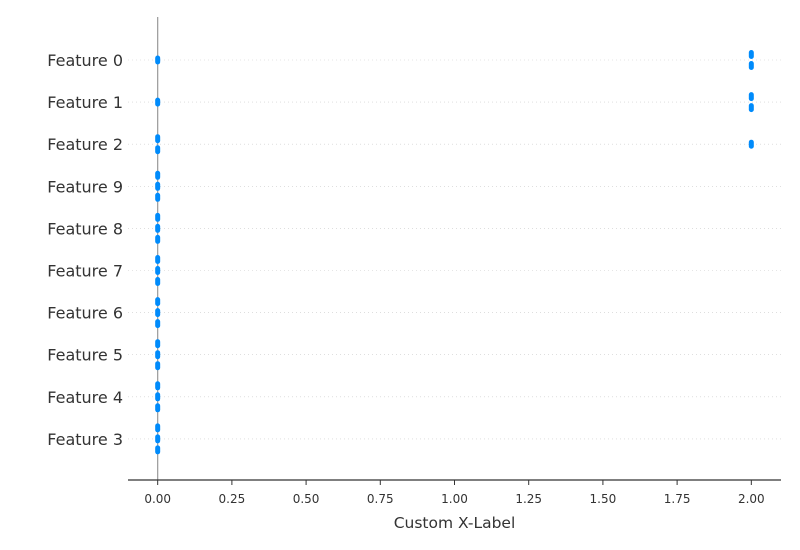  Describe the element at coordinates (85, 271) in the screenshot. I see `feature-label: Feature 7` at that location.